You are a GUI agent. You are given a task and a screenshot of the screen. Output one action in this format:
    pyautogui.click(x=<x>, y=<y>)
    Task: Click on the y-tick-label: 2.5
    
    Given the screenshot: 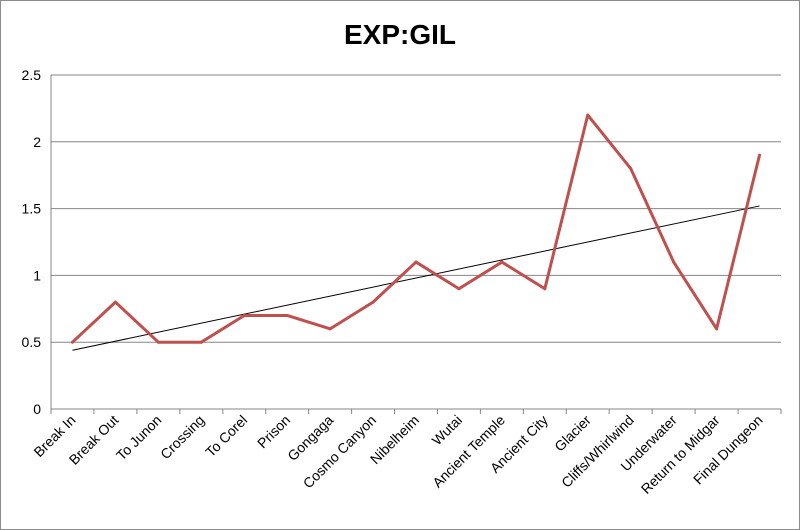 What is the action you would take?
    pyautogui.click(x=32, y=75)
    